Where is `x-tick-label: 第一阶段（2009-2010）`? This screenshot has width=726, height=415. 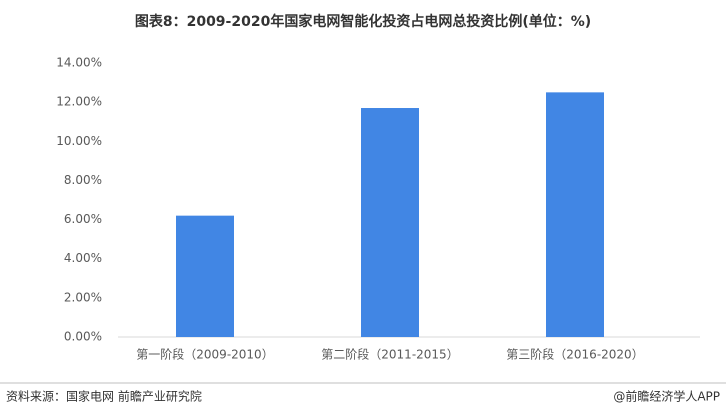 x-tick-label: 第一阶段（2009-2010） is located at coordinates (204, 354).